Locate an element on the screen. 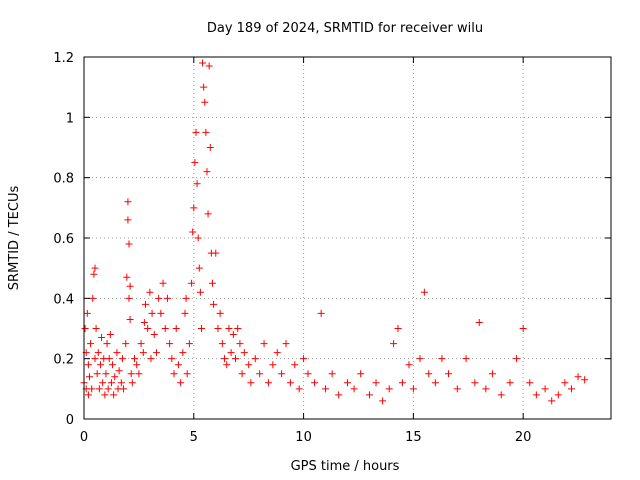 This screenshot has height=480, width=640. y-tick-label: 0 is located at coordinates (70, 420).